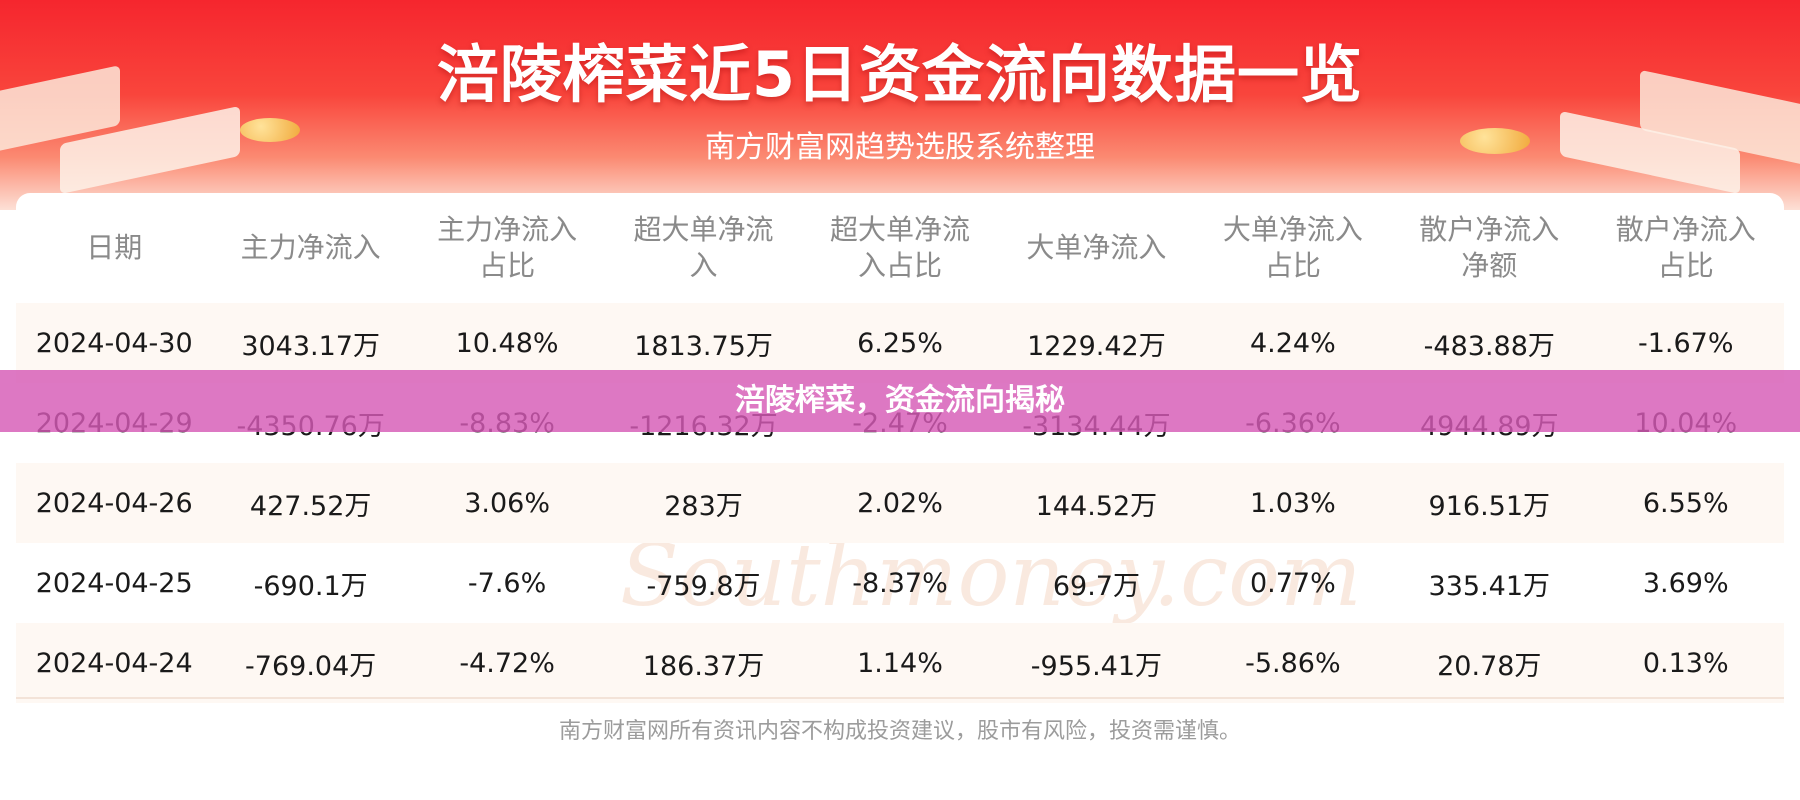 This screenshot has width=1800, height=800. What do you see at coordinates (1096, 586) in the screenshot?
I see `value-cell: 69.7万` at bounding box center [1096, 586].